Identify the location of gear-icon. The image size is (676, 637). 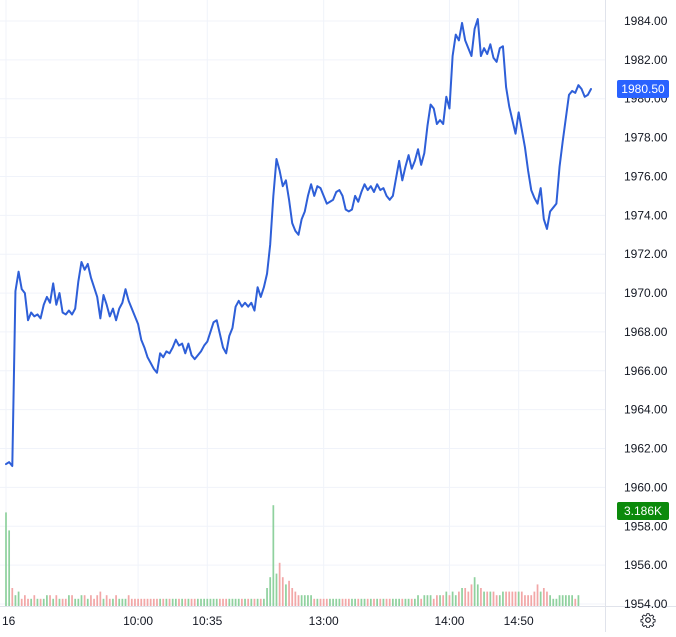
(648, 620).